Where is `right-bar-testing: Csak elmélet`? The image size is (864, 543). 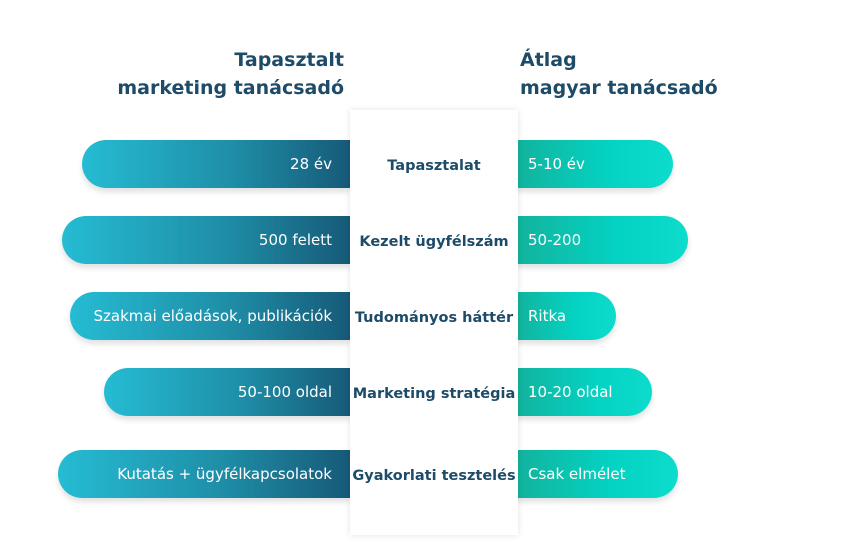
right-bar-testing: Csak elmélet is located at coordinates (597, 474).